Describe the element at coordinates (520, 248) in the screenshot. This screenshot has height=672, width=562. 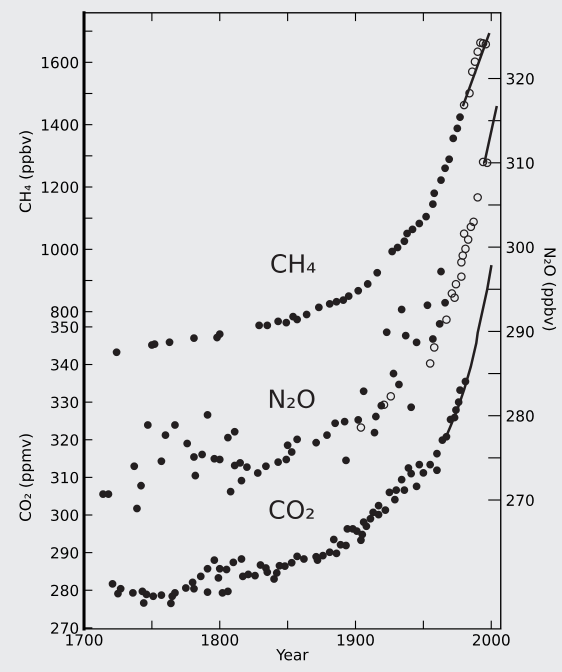
I see `y2-tick-label: 300` at that location.